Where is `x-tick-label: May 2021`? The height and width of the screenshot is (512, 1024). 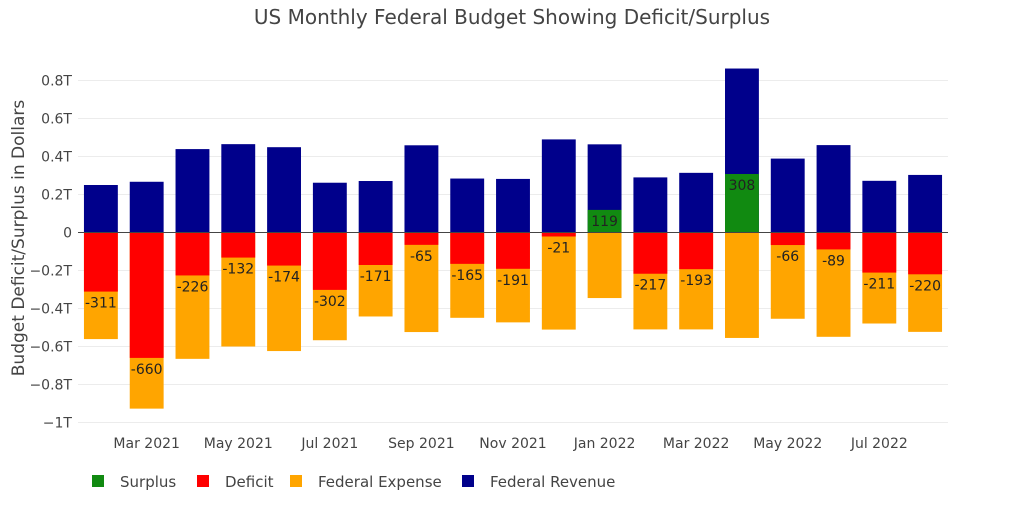
x-tick-label: May 2021 is located at coordinates (238, 444).